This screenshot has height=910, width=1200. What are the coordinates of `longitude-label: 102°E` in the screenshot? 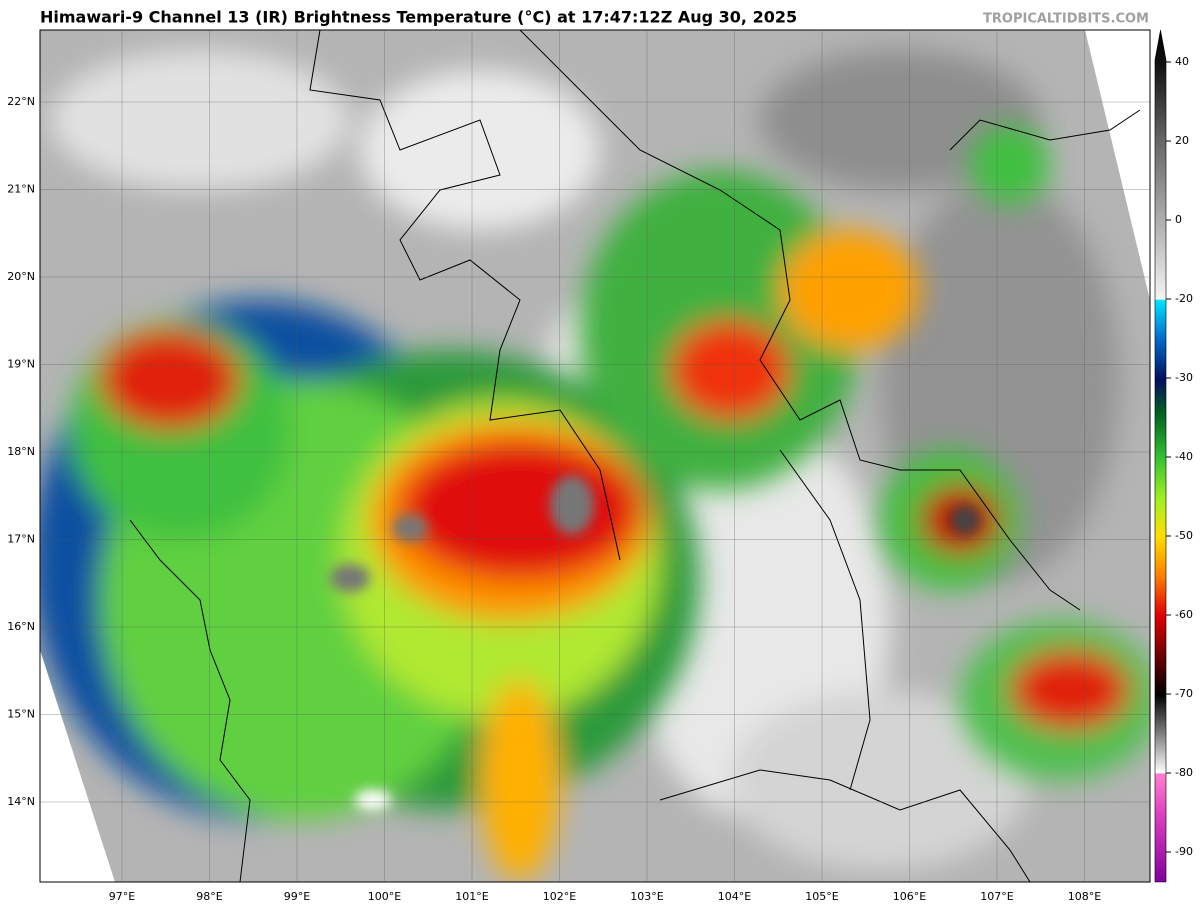 It's located at (559, 896).